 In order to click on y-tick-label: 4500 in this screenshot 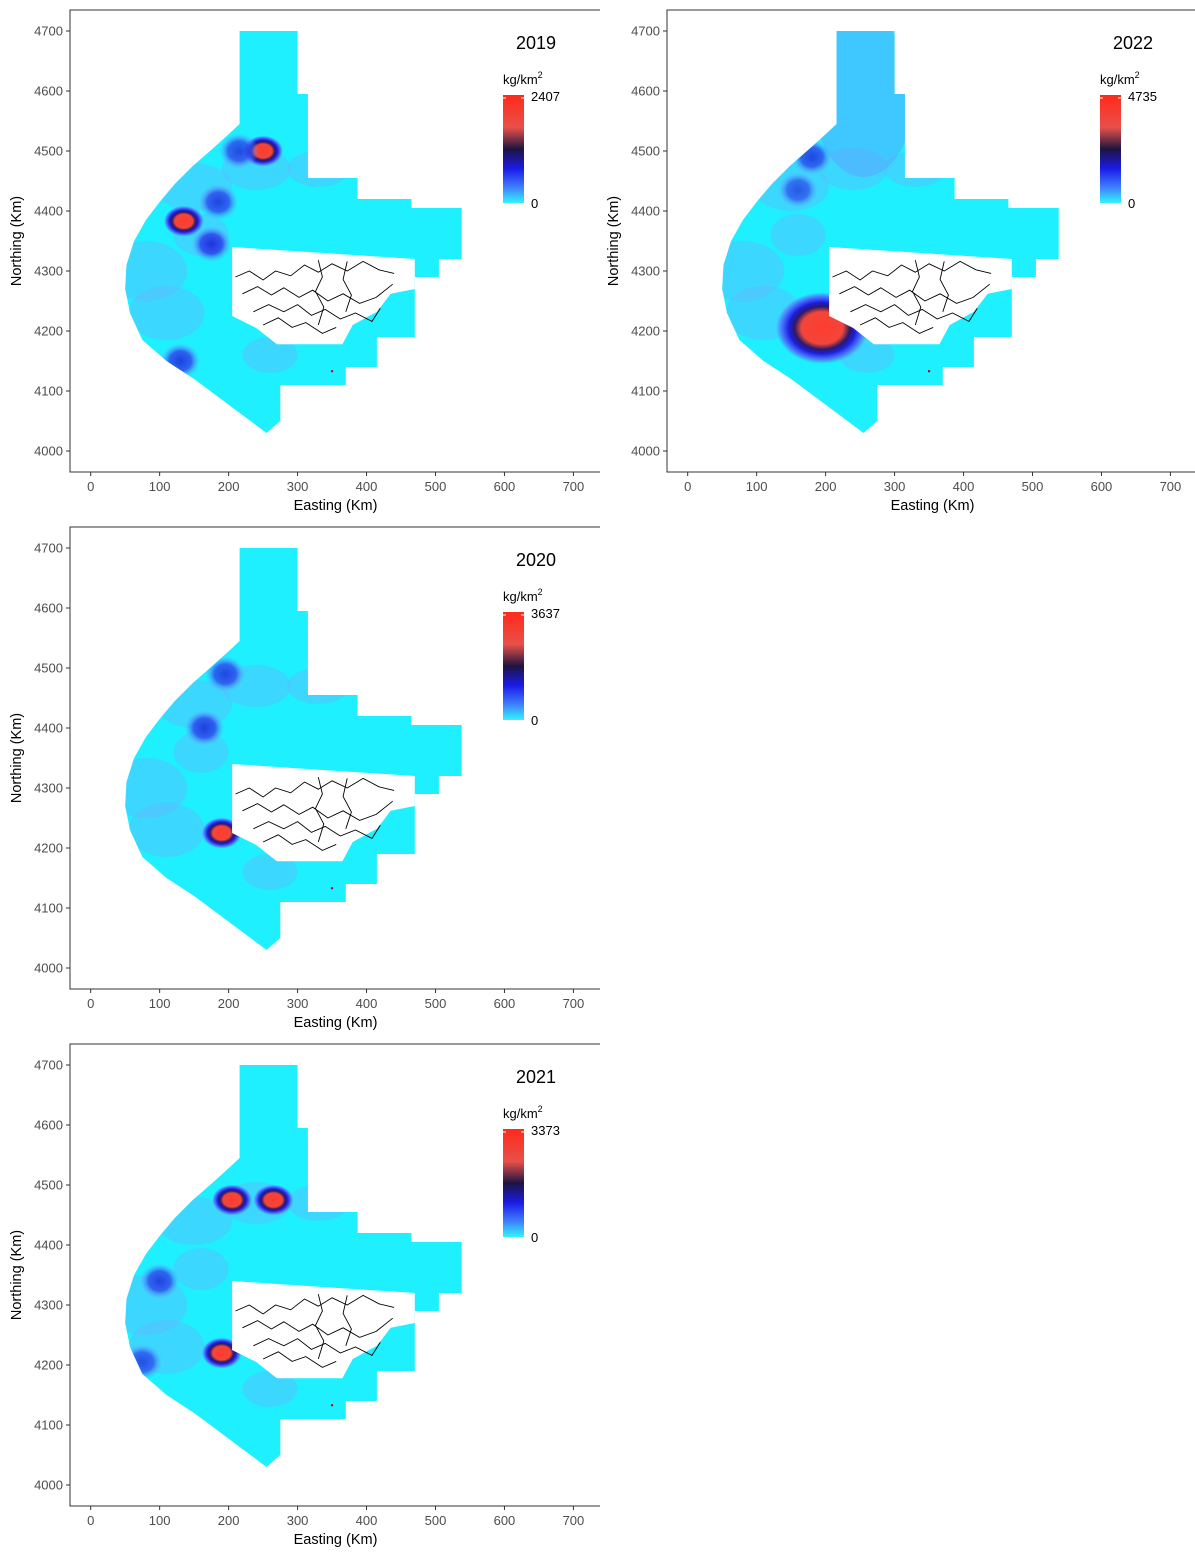, I will do `click(48, 1185)`.